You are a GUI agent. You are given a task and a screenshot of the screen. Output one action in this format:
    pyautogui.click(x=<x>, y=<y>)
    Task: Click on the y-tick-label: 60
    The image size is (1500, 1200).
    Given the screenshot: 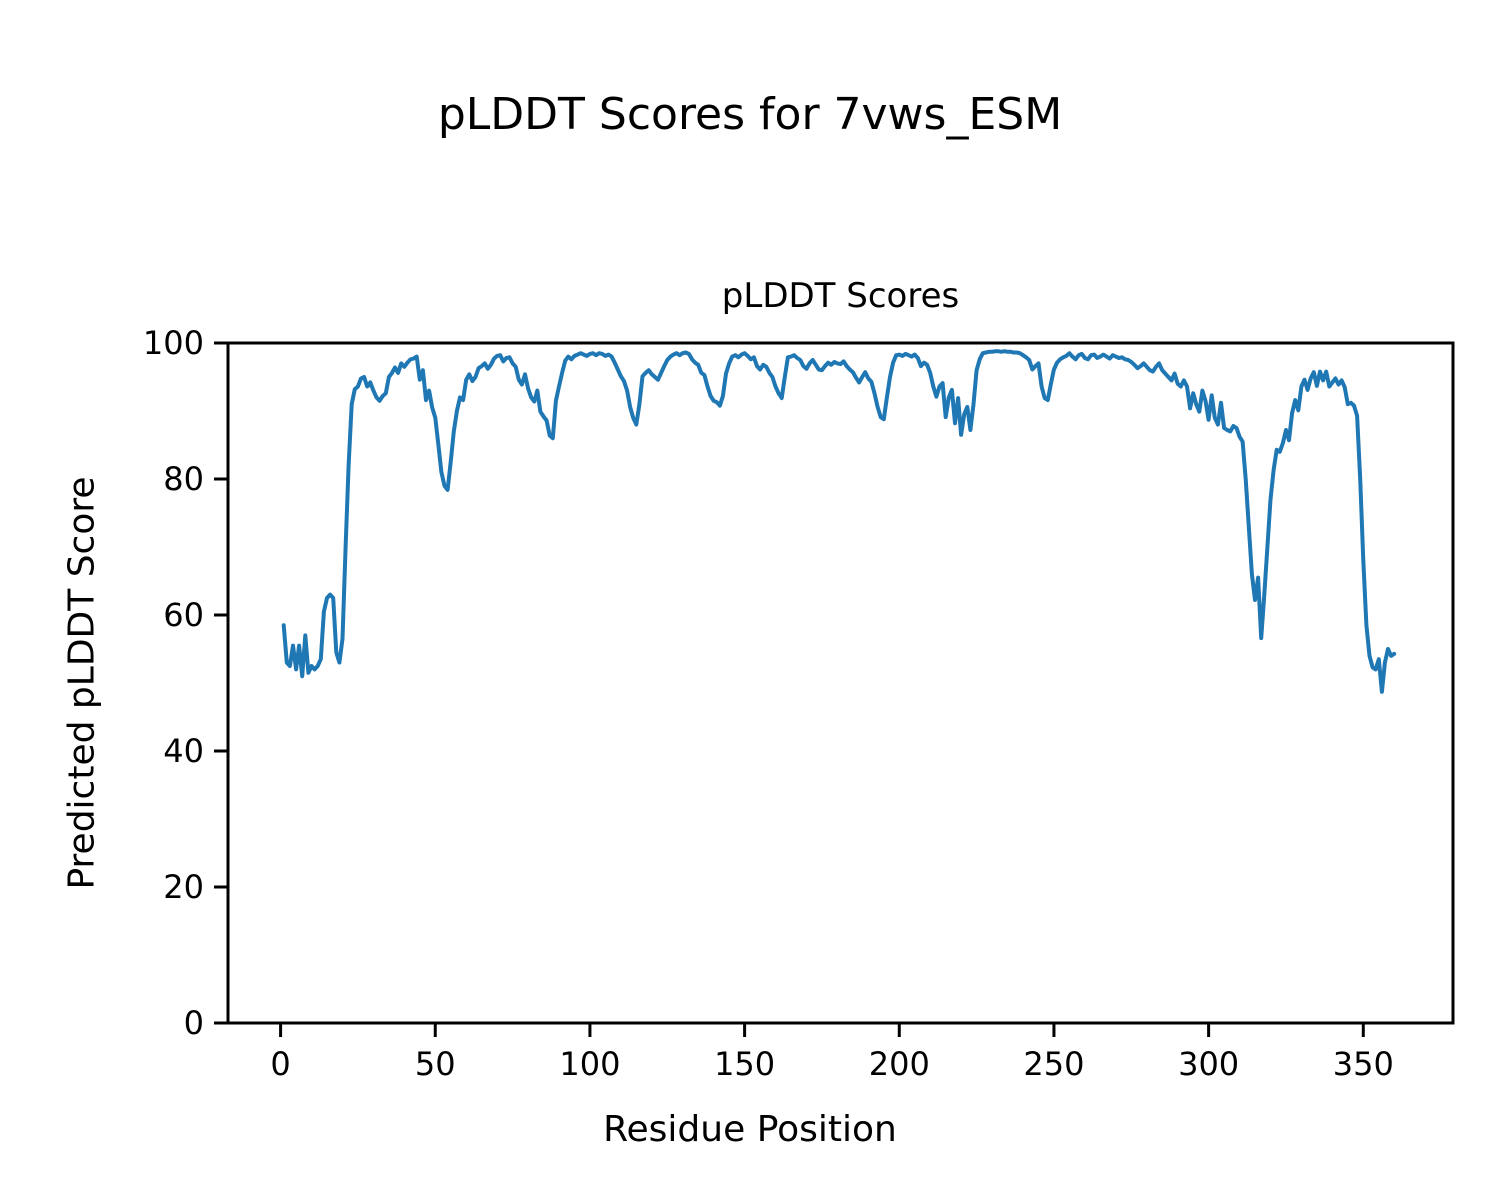 What is the action you would take?
    pyautogui.click(x=183, y=615)
    